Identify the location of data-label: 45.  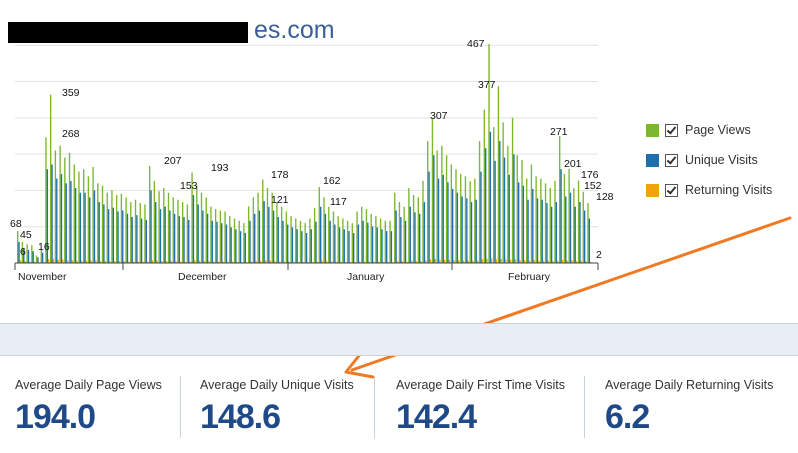
(26, 235).